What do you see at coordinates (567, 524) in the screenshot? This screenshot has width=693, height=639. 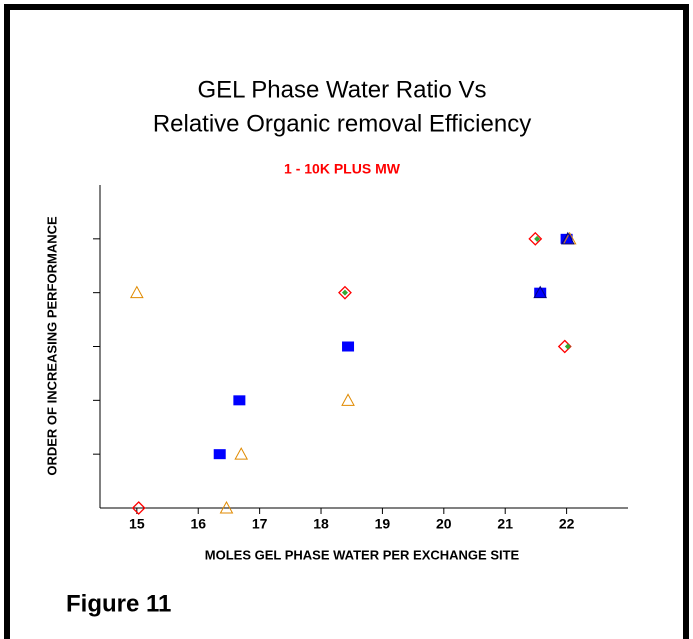 I see `x-tick-label: 22` at bounding box center [567, 524].